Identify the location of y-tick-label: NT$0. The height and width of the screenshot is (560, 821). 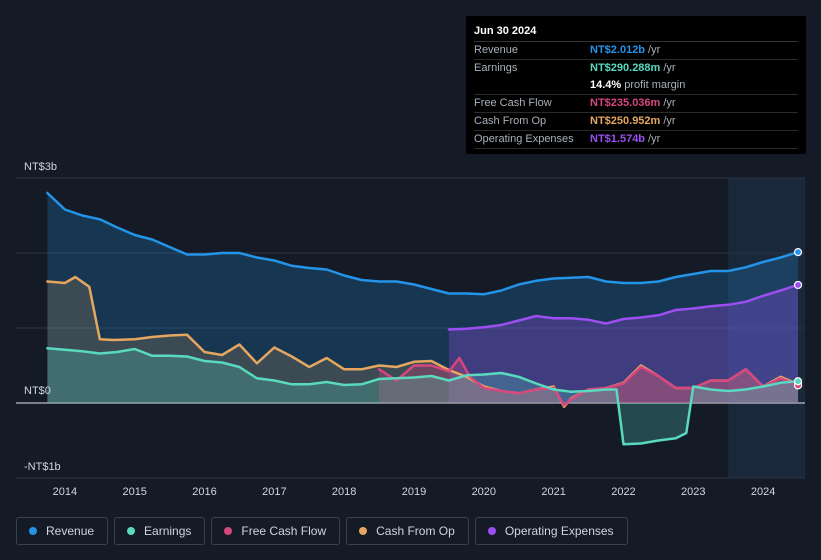
(37, 391).